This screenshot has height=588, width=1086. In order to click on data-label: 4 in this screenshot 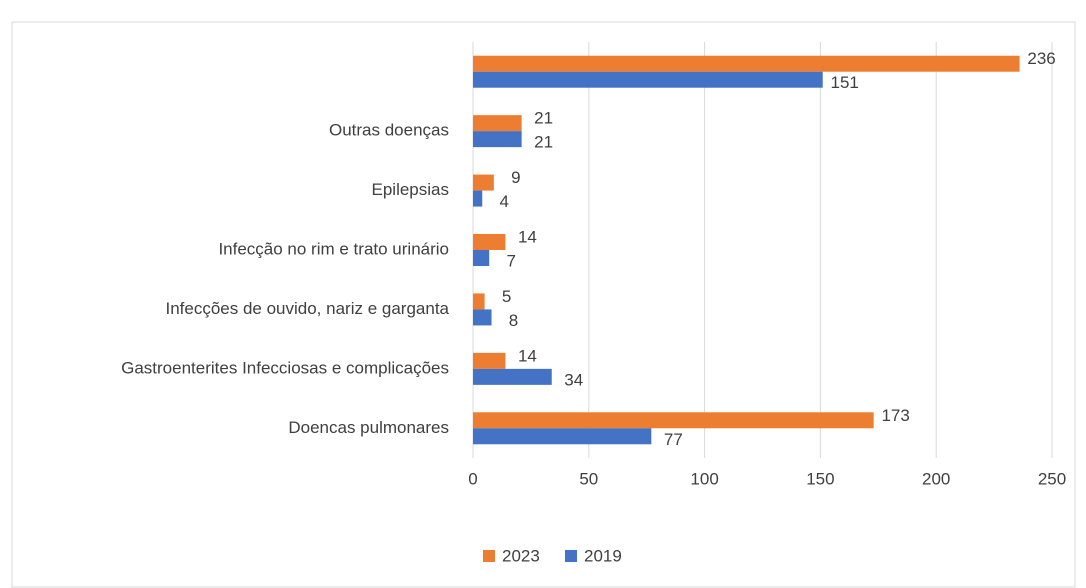, I will do `click(504, 201)`.